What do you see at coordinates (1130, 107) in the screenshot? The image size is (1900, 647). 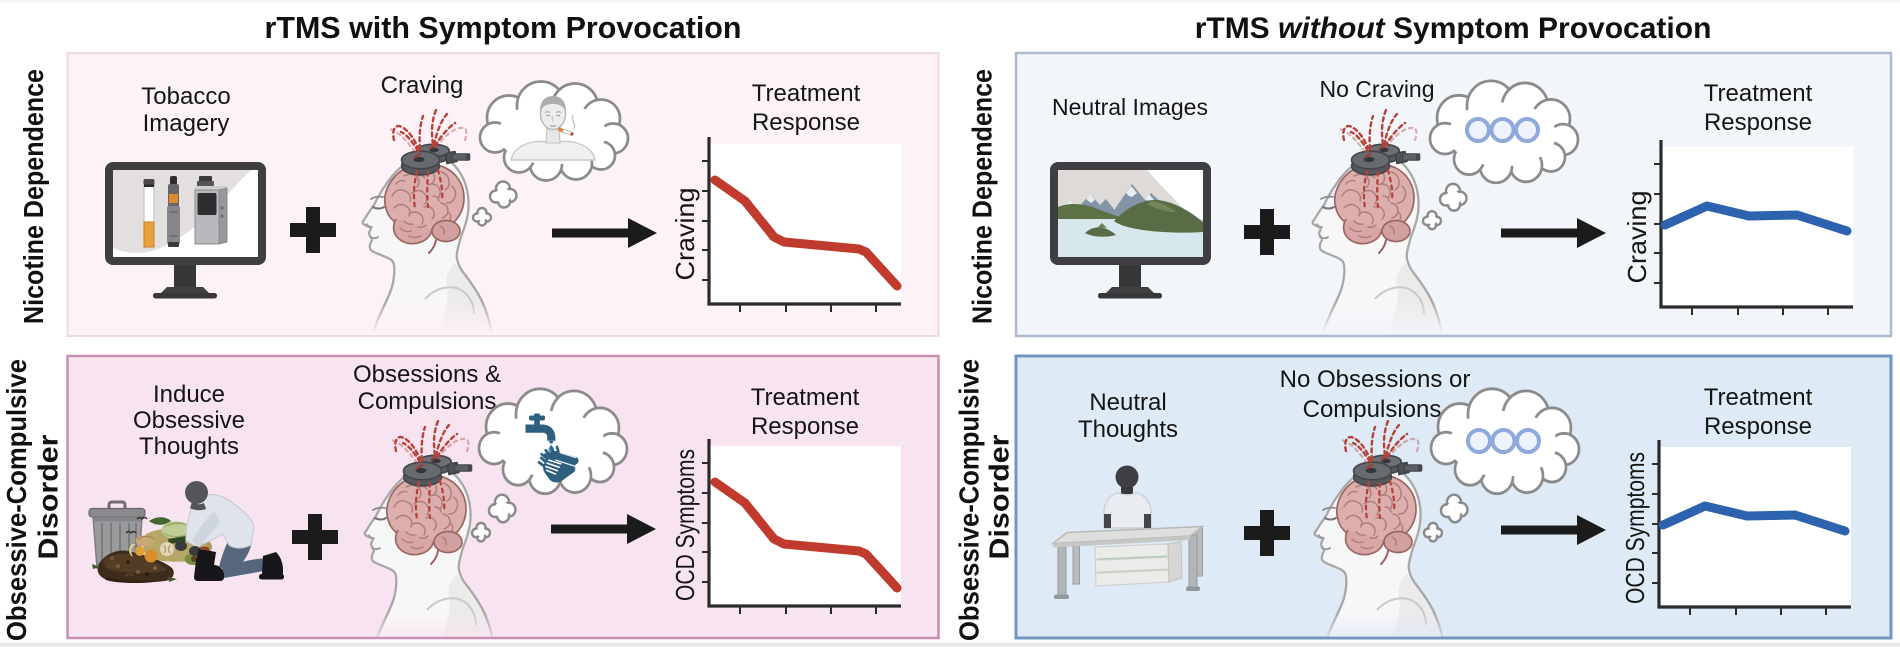 I see `svg-text: Neutral Images` at bounding box center [1130, 107].